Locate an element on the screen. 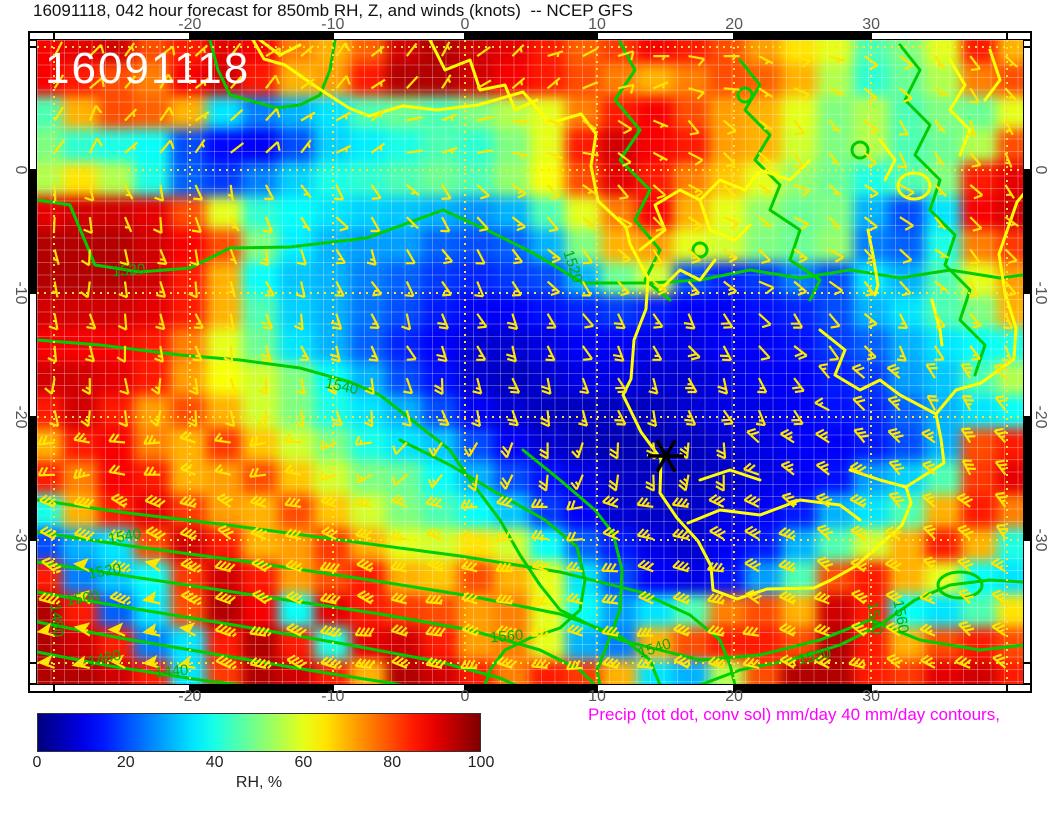 The height and width of the screenshot is (816, 1056). height-contour-loop is located at coordinates (700, 250).